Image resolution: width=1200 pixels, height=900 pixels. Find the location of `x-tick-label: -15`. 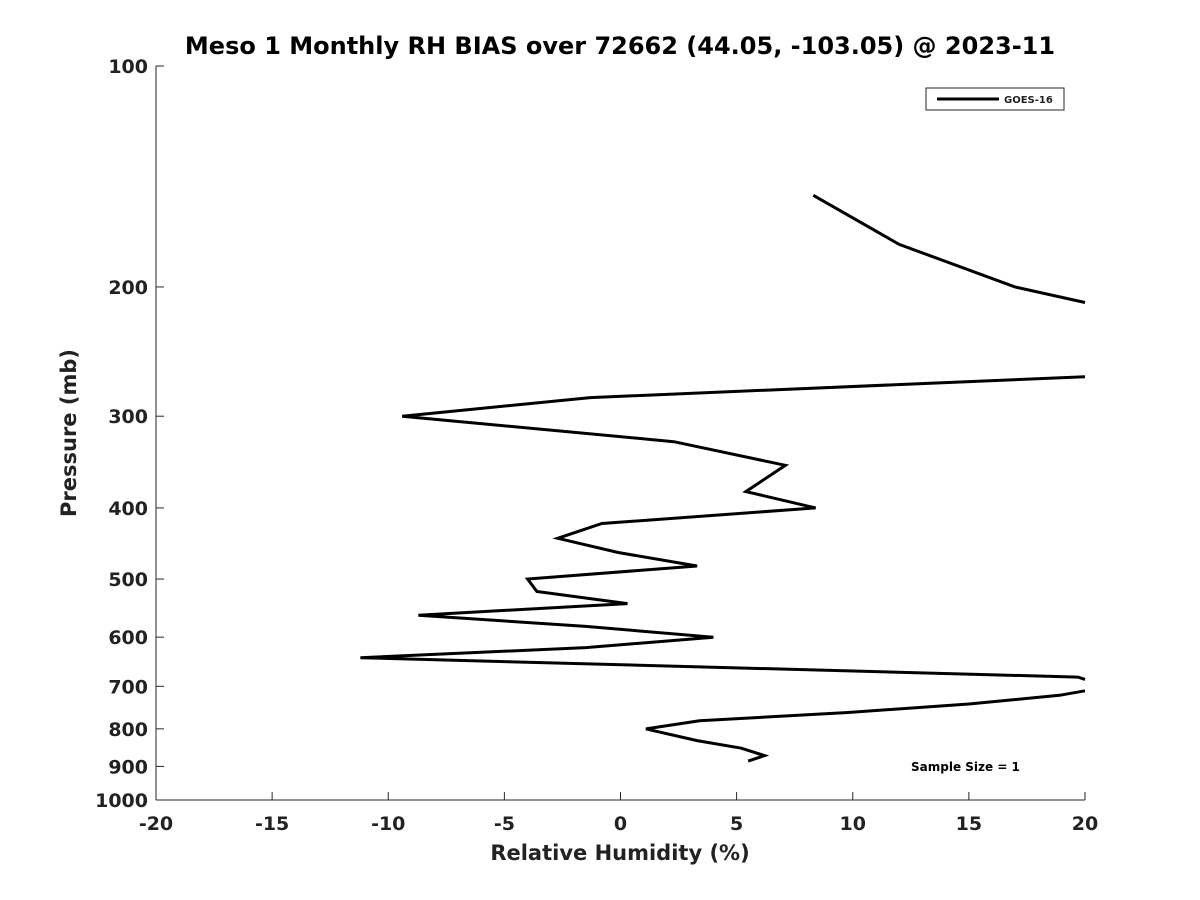

x-tick-label: -15 is located at coordinates (272, 824).